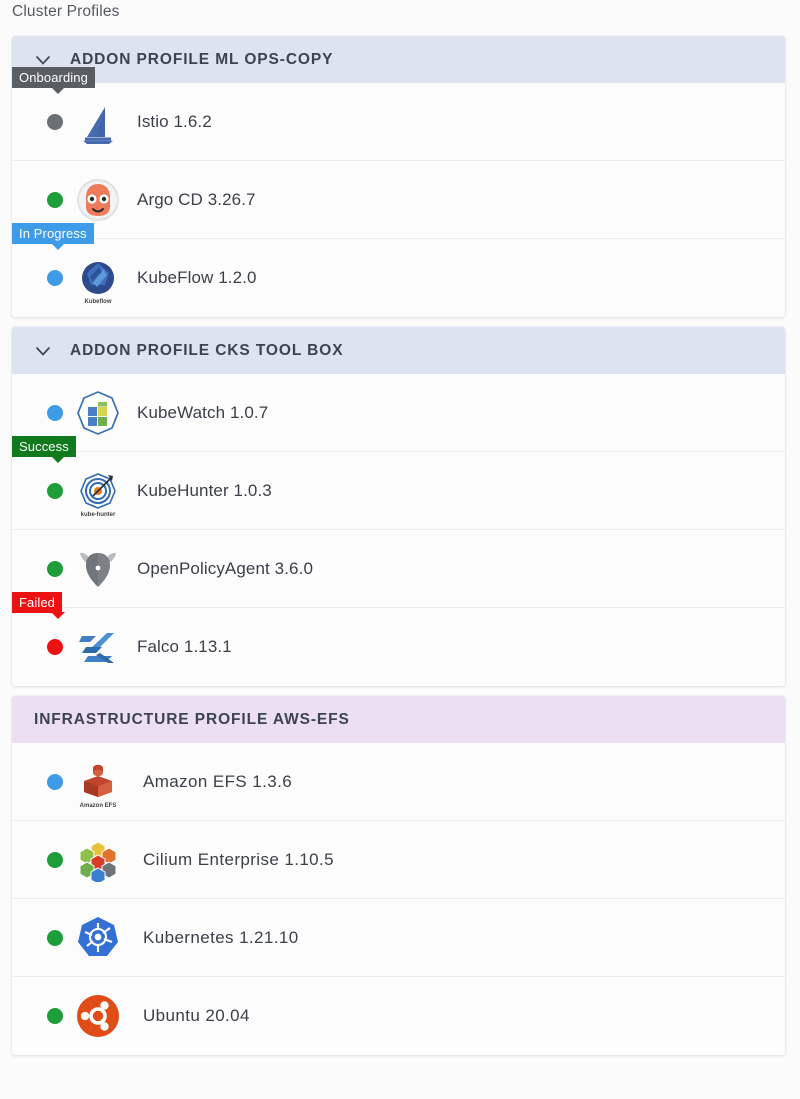 This screenshot has width=800, height=1099. Describe the element at coordinates (196, 199) in the screenshot. I see `pack-name-version: Argo CD 3.26.7` at that location.